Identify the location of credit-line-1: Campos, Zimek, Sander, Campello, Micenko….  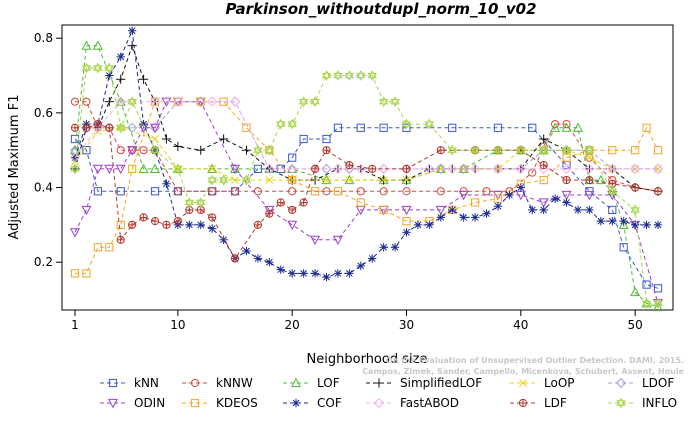
(523, 371).